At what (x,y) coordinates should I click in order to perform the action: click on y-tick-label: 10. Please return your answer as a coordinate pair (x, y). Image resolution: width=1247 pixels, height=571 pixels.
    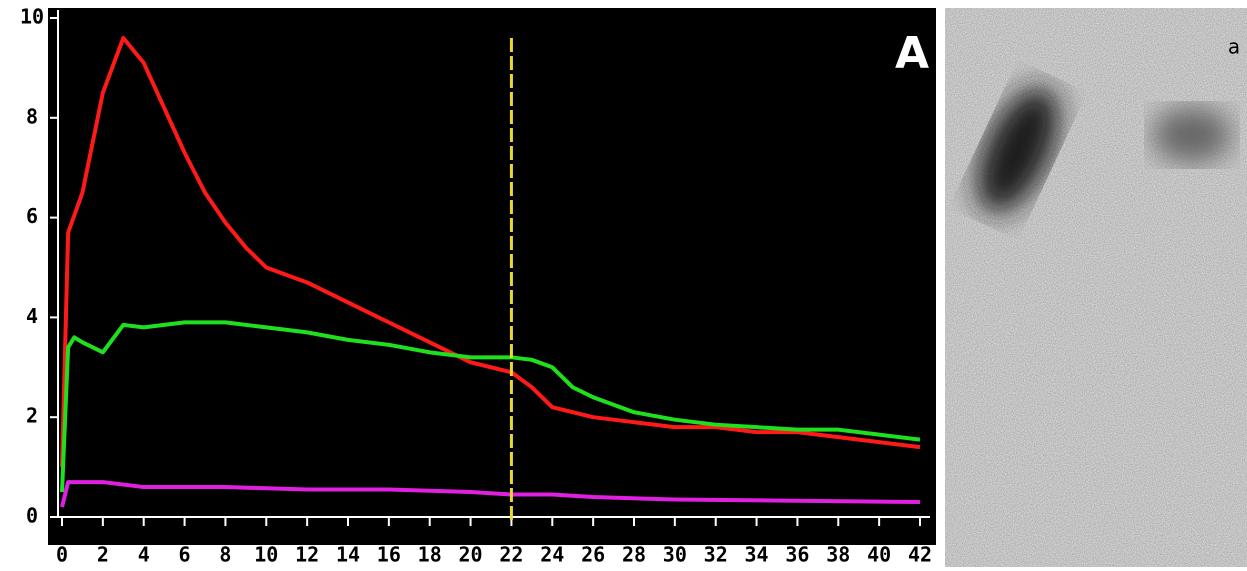
    Looking at the image, I should click on (32, 17).